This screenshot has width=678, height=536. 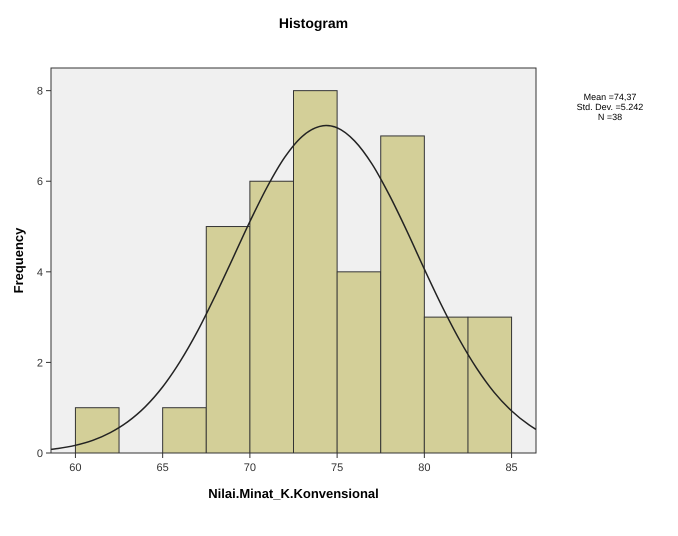 What do you see at coordinates (424, 468) in the screenshot?
I see `x-tick-label: 80` at bounding box center [424, 468].